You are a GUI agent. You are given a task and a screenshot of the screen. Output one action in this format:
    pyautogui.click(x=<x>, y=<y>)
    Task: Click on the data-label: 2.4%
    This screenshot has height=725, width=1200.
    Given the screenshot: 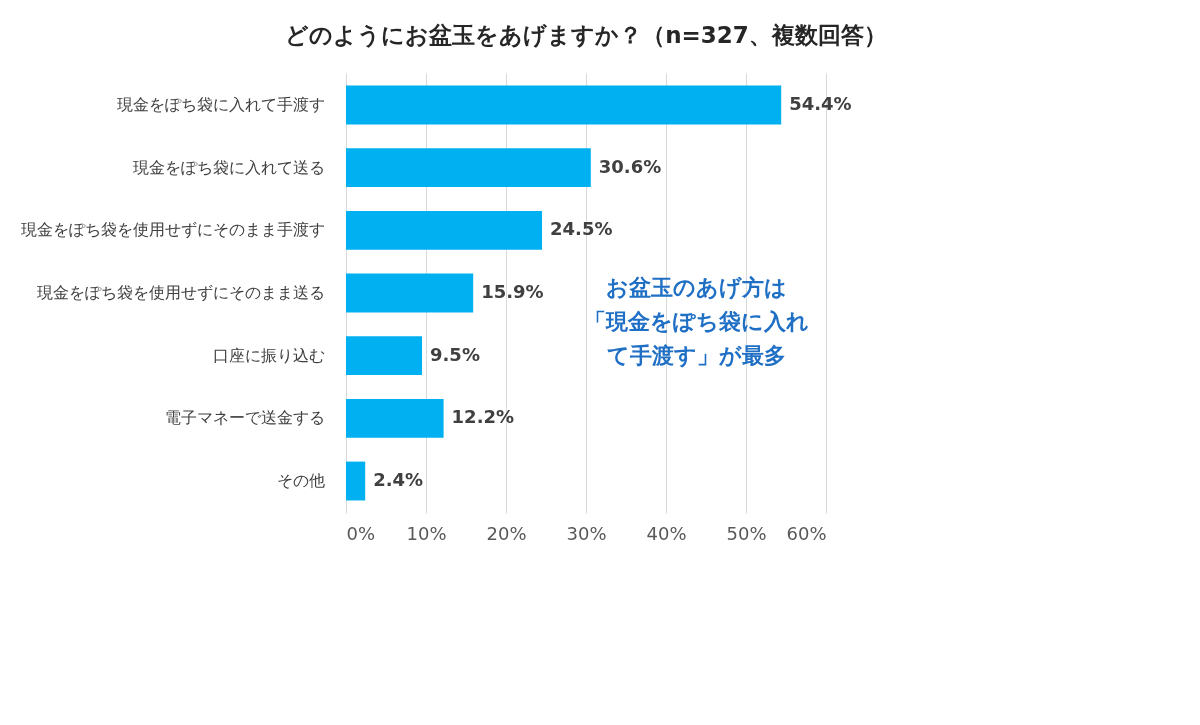 What is the action you would take?
    pyautogui.click(x=398, y=480)
    